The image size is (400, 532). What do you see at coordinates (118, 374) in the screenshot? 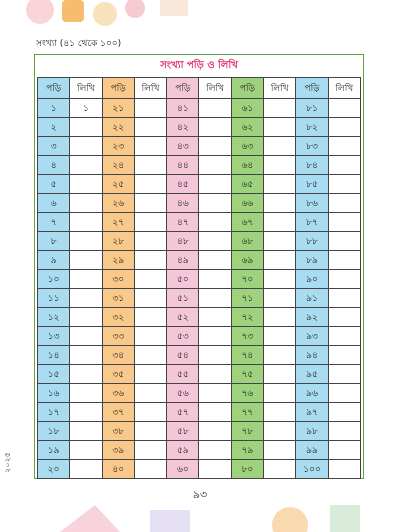
I see `table-cell: ৩৫` at bounding box center [118, 374].